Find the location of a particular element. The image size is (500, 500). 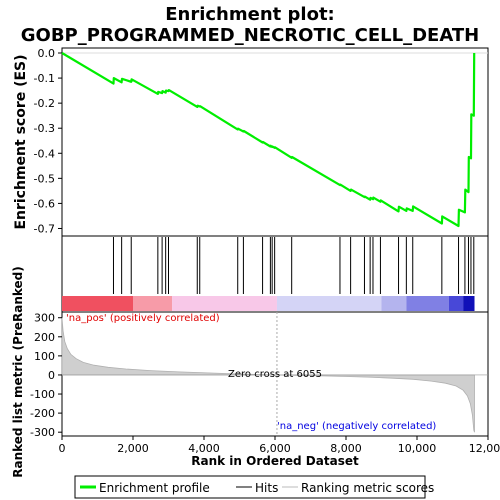

rank-heatmap-bar is located at coordinates (268, 303).